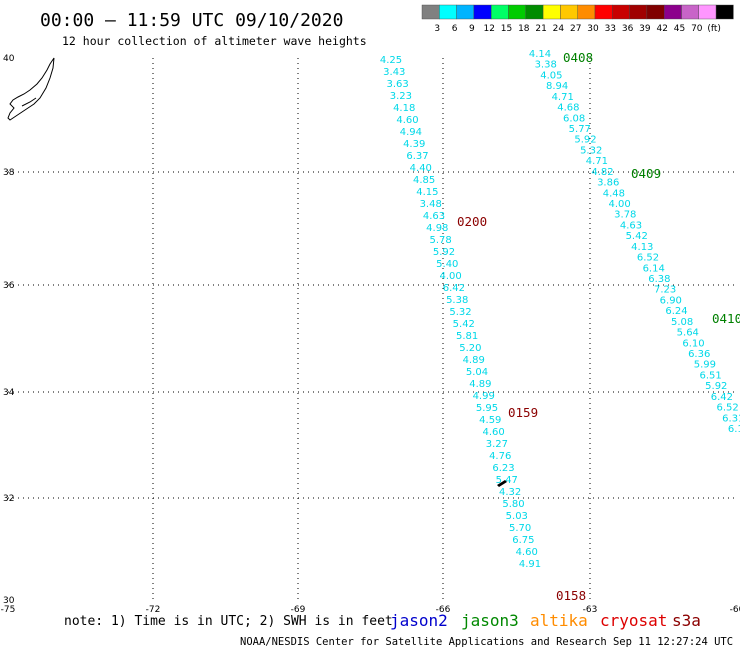  Describe the element at coordinates (404, 108) in the screenshot. I see `swh-value: 4.18` at that location.